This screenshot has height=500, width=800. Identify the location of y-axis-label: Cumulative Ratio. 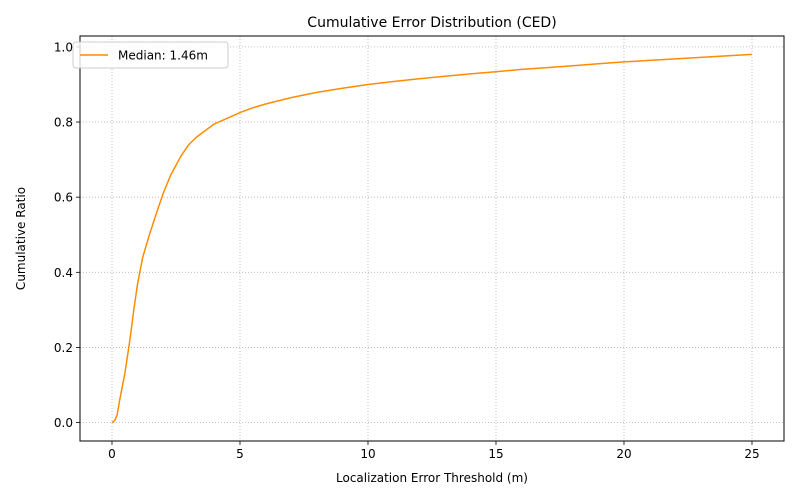
(21, 238).